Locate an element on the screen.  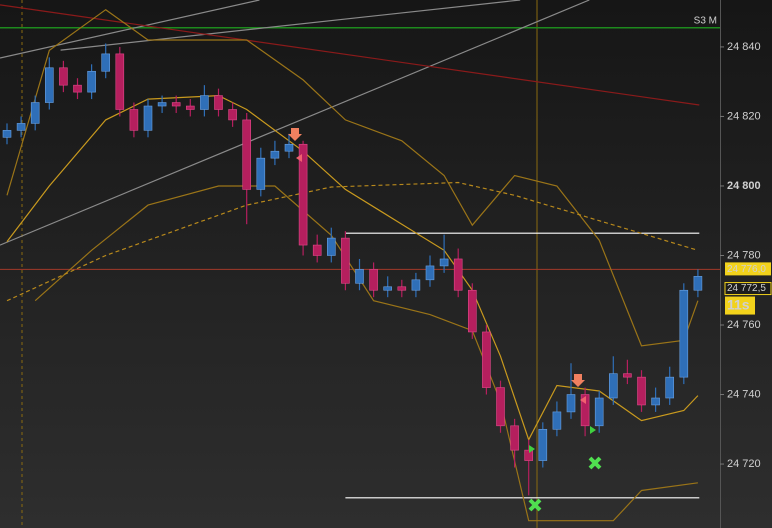
timer-label: 11s is located at coordinates (738, 304).